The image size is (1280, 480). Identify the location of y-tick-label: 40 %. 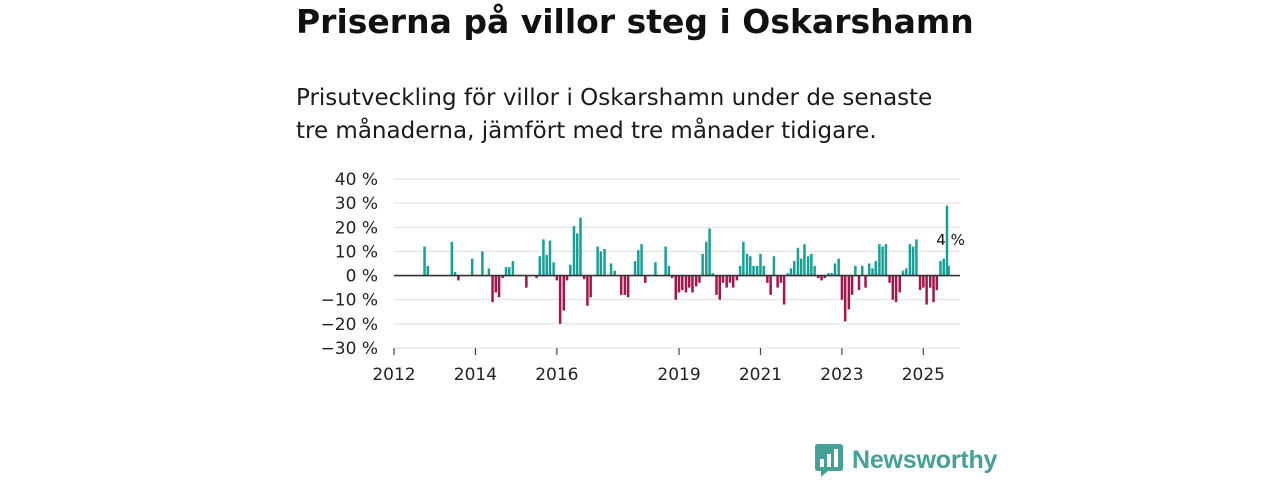
(356, 180).